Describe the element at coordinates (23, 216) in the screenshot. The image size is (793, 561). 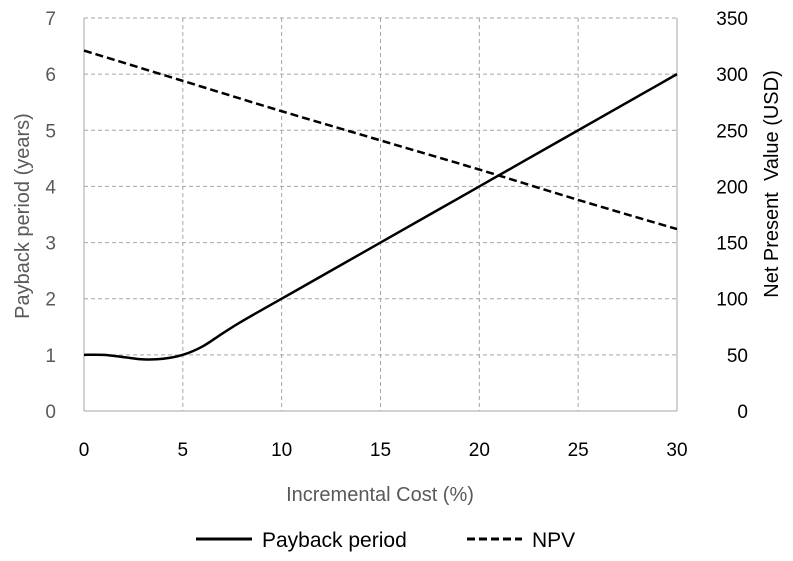
I see `y-left-axis-title: Payback period (years)` at that location.